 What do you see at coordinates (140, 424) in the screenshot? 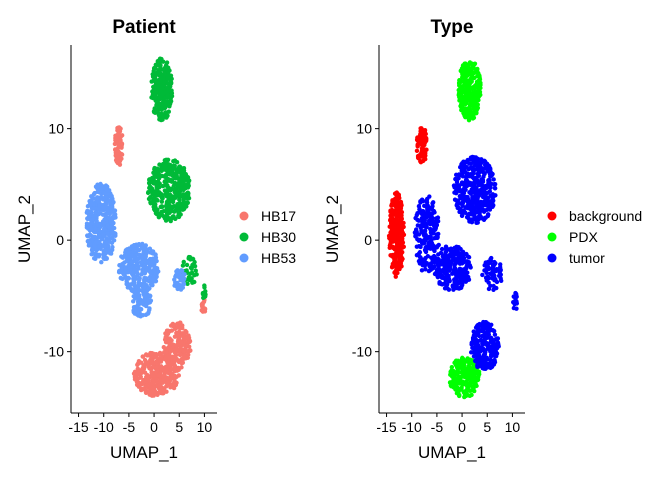
I see `x-ticks: -15 -10 -5 0 5 10` at bounding box center [140, 424].